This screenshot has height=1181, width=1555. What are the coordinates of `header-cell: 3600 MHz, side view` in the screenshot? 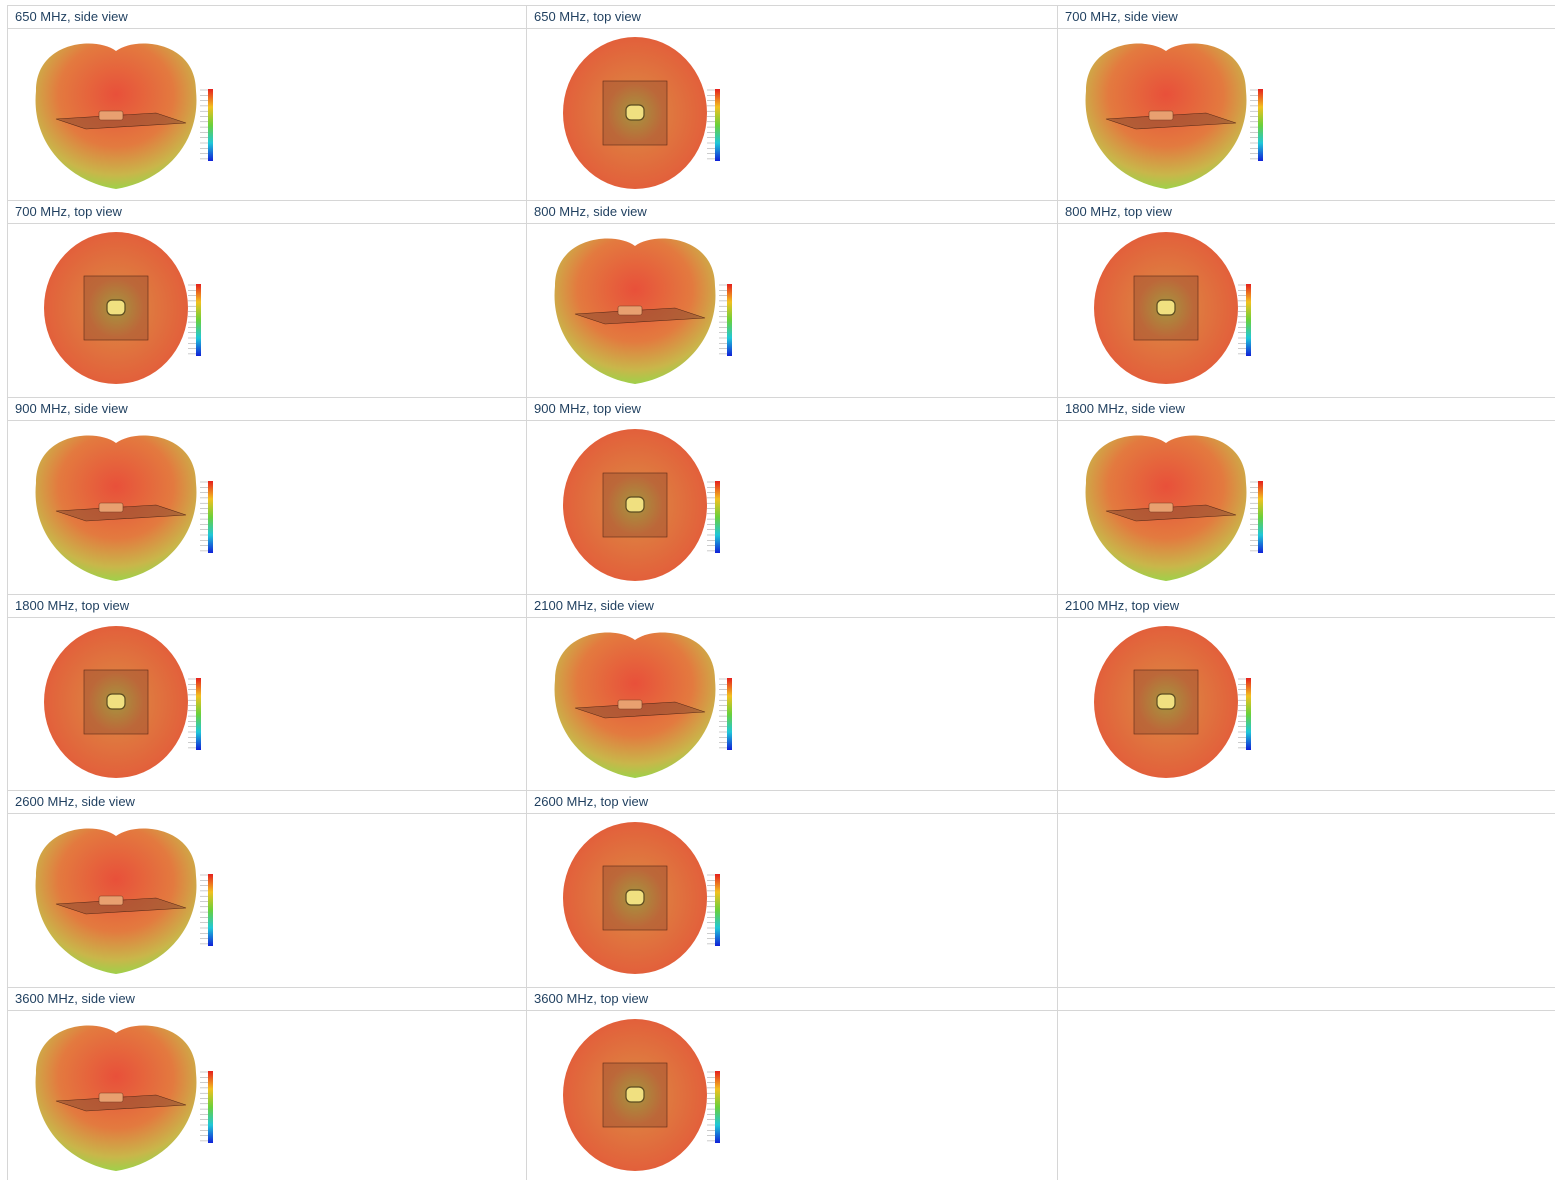 It's located at (266, 998).